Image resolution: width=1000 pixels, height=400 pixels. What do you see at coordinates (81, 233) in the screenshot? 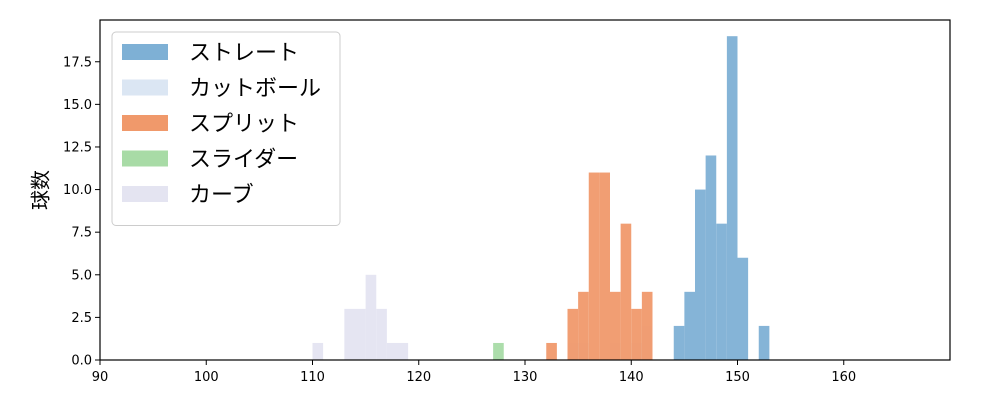
I see `y-tick-label: 7.5` at bounding box center [81, 233].